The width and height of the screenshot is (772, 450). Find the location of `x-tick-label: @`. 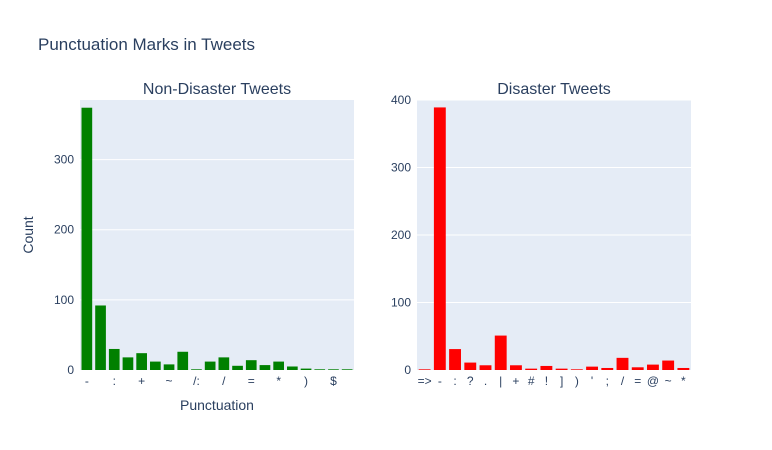

x-tick-label: @ is located at coordinates (653, 381).